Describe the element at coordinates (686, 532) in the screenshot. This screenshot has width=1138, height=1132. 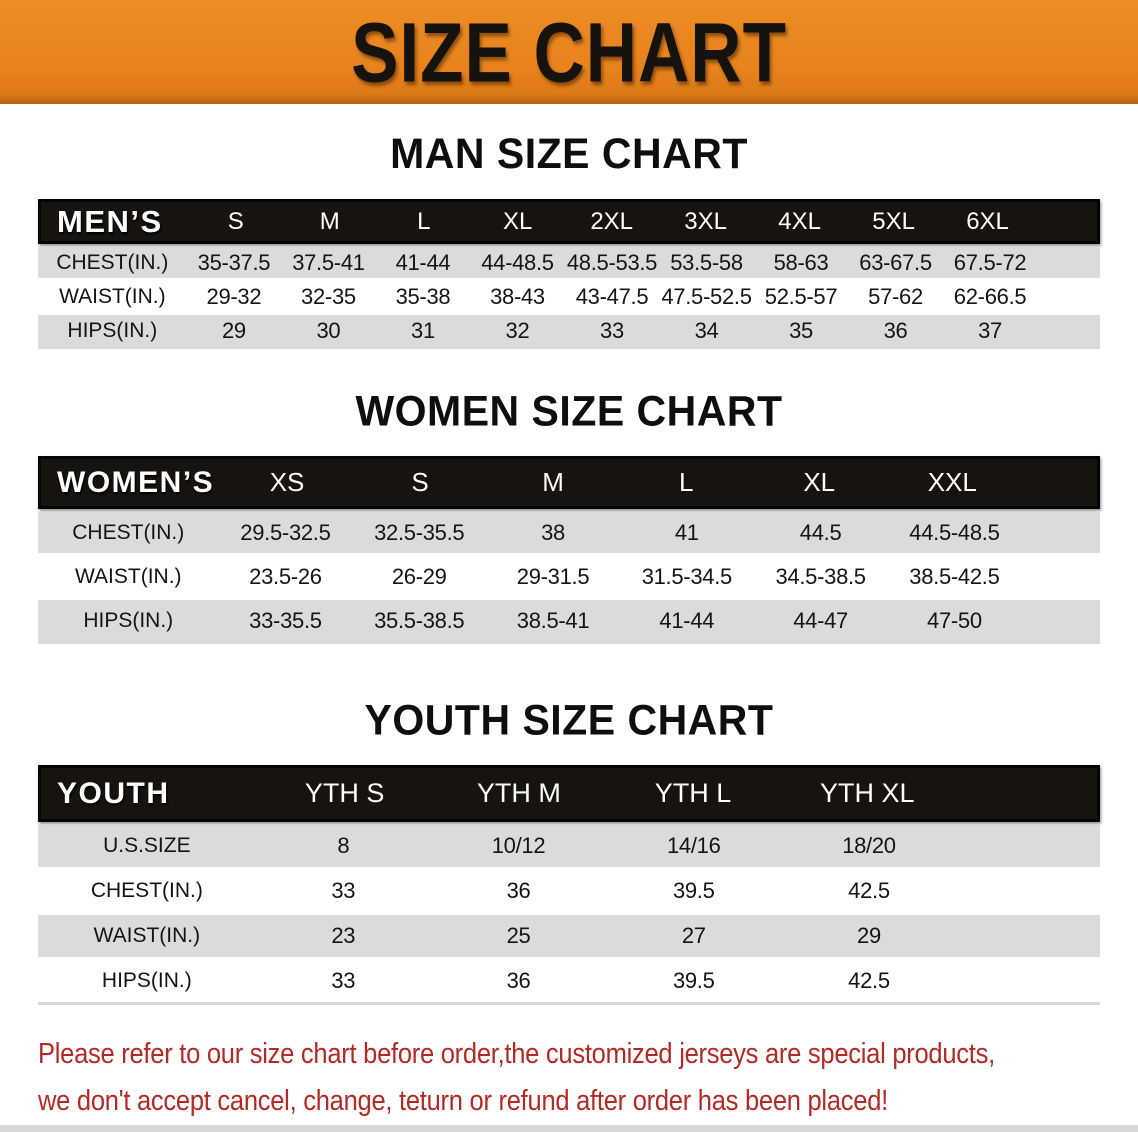
I see `size-value: 41` at that location.